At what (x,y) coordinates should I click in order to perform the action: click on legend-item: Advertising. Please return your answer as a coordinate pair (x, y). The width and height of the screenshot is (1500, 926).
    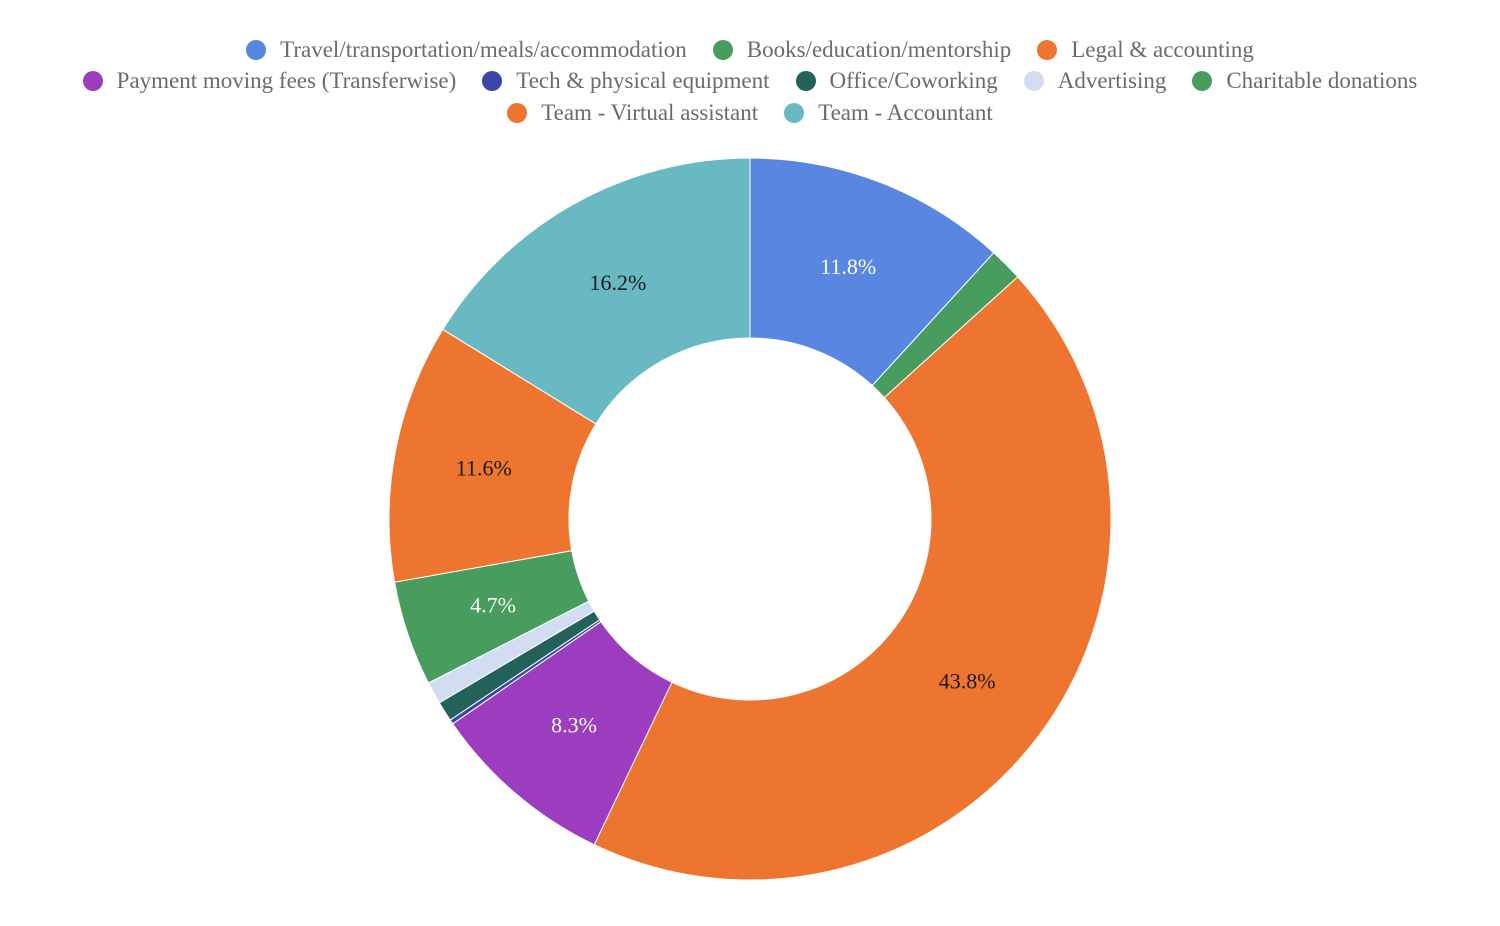
    Looking at the image, I should click on (1095, 81).